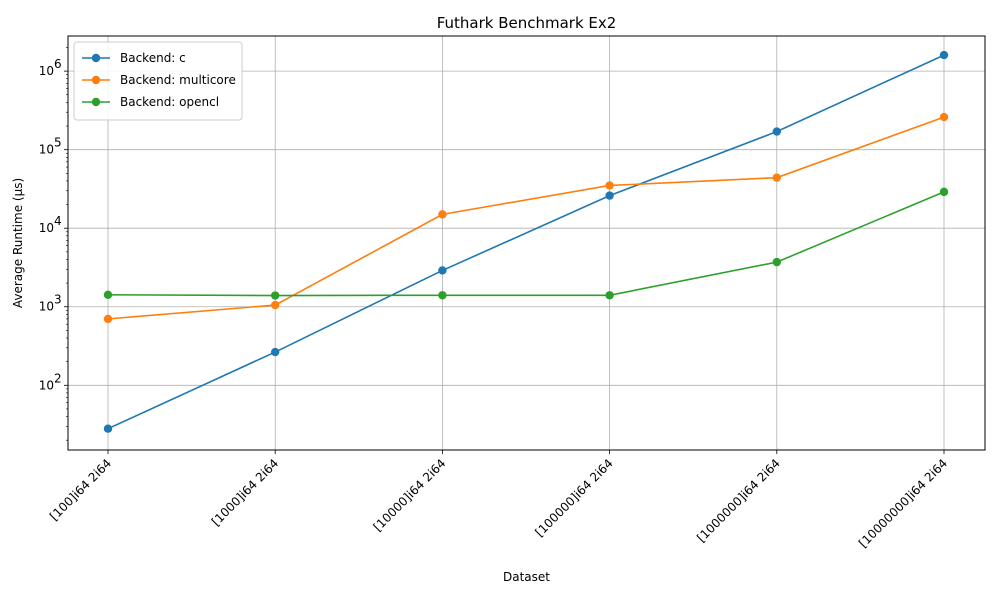 The image size is (1000, 600). Describe the element at coordinates (153, 58) in the screenshot. I see `legend-label: Backend: c` at that location.